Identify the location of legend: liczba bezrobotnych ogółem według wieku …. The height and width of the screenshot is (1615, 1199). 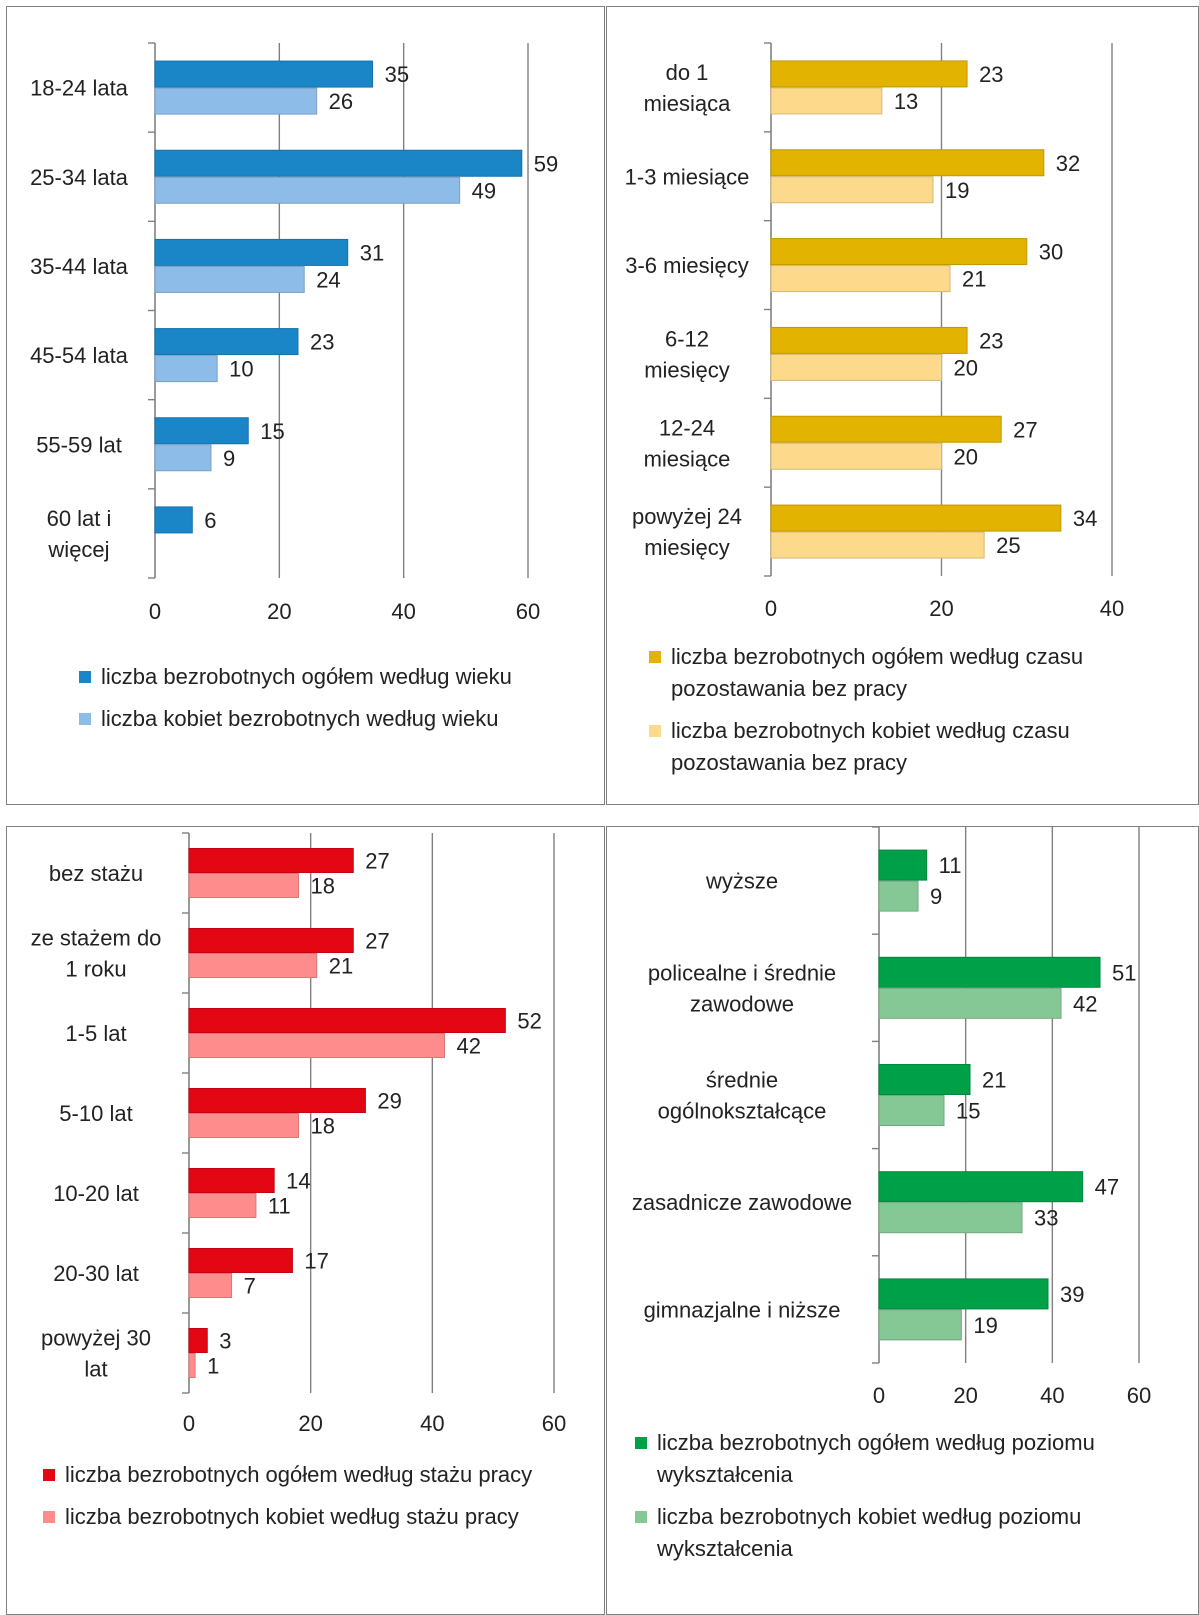
(334, 703).